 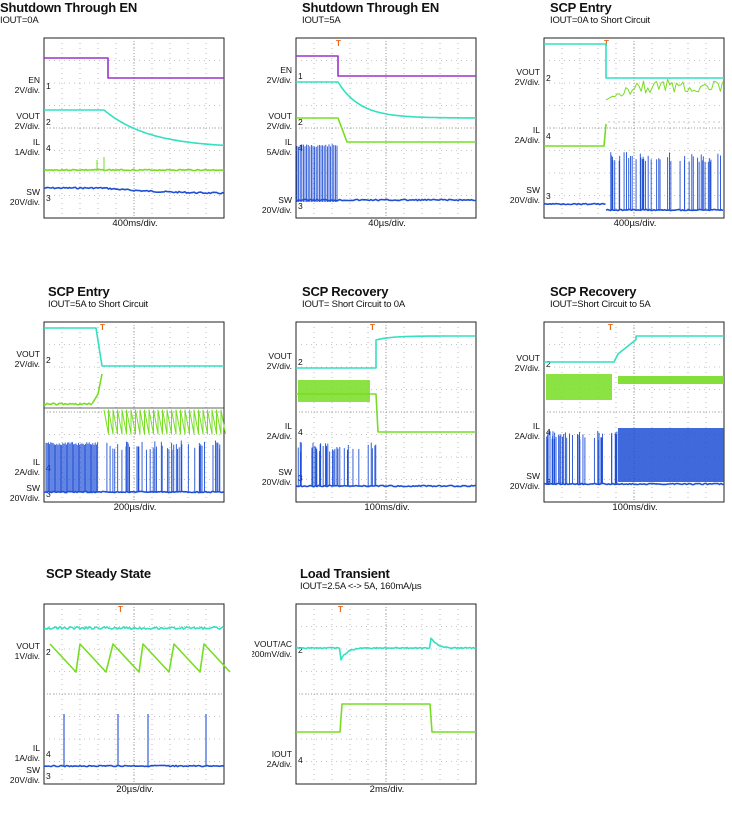 I want to click on channel-name: EN, so click(x=34, y=80).